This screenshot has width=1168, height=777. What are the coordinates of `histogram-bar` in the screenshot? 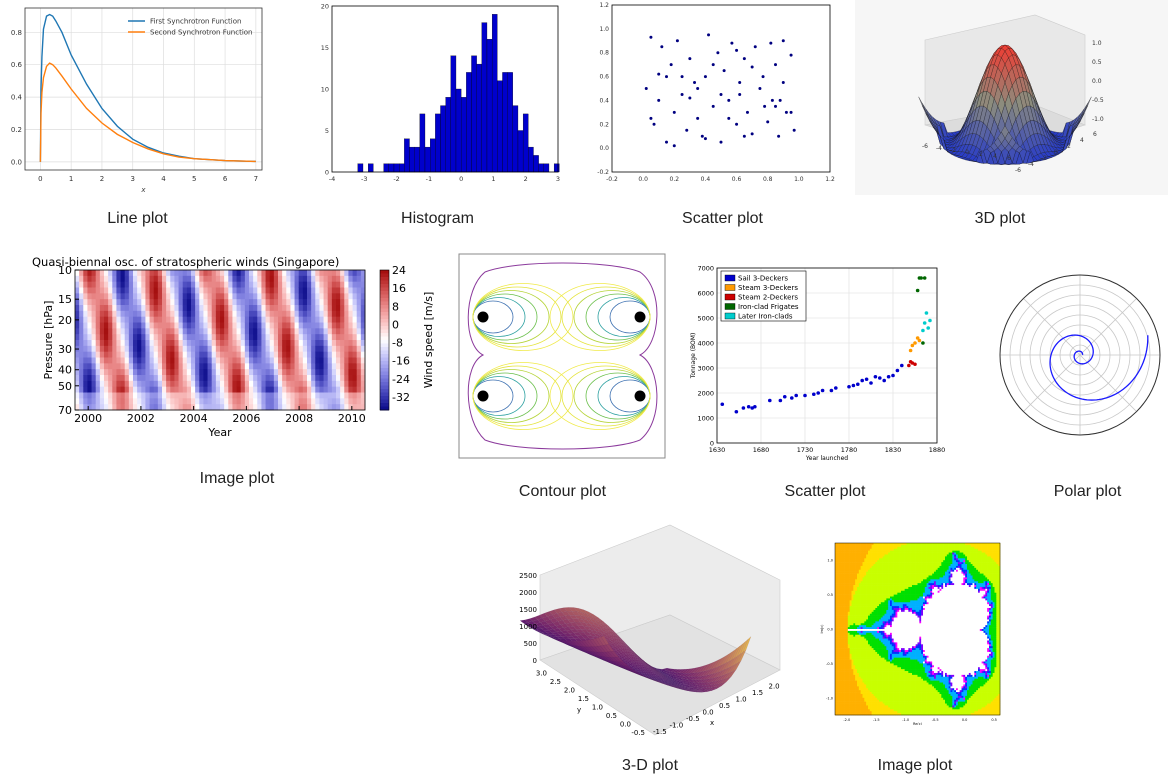 It's located at (546, 168).